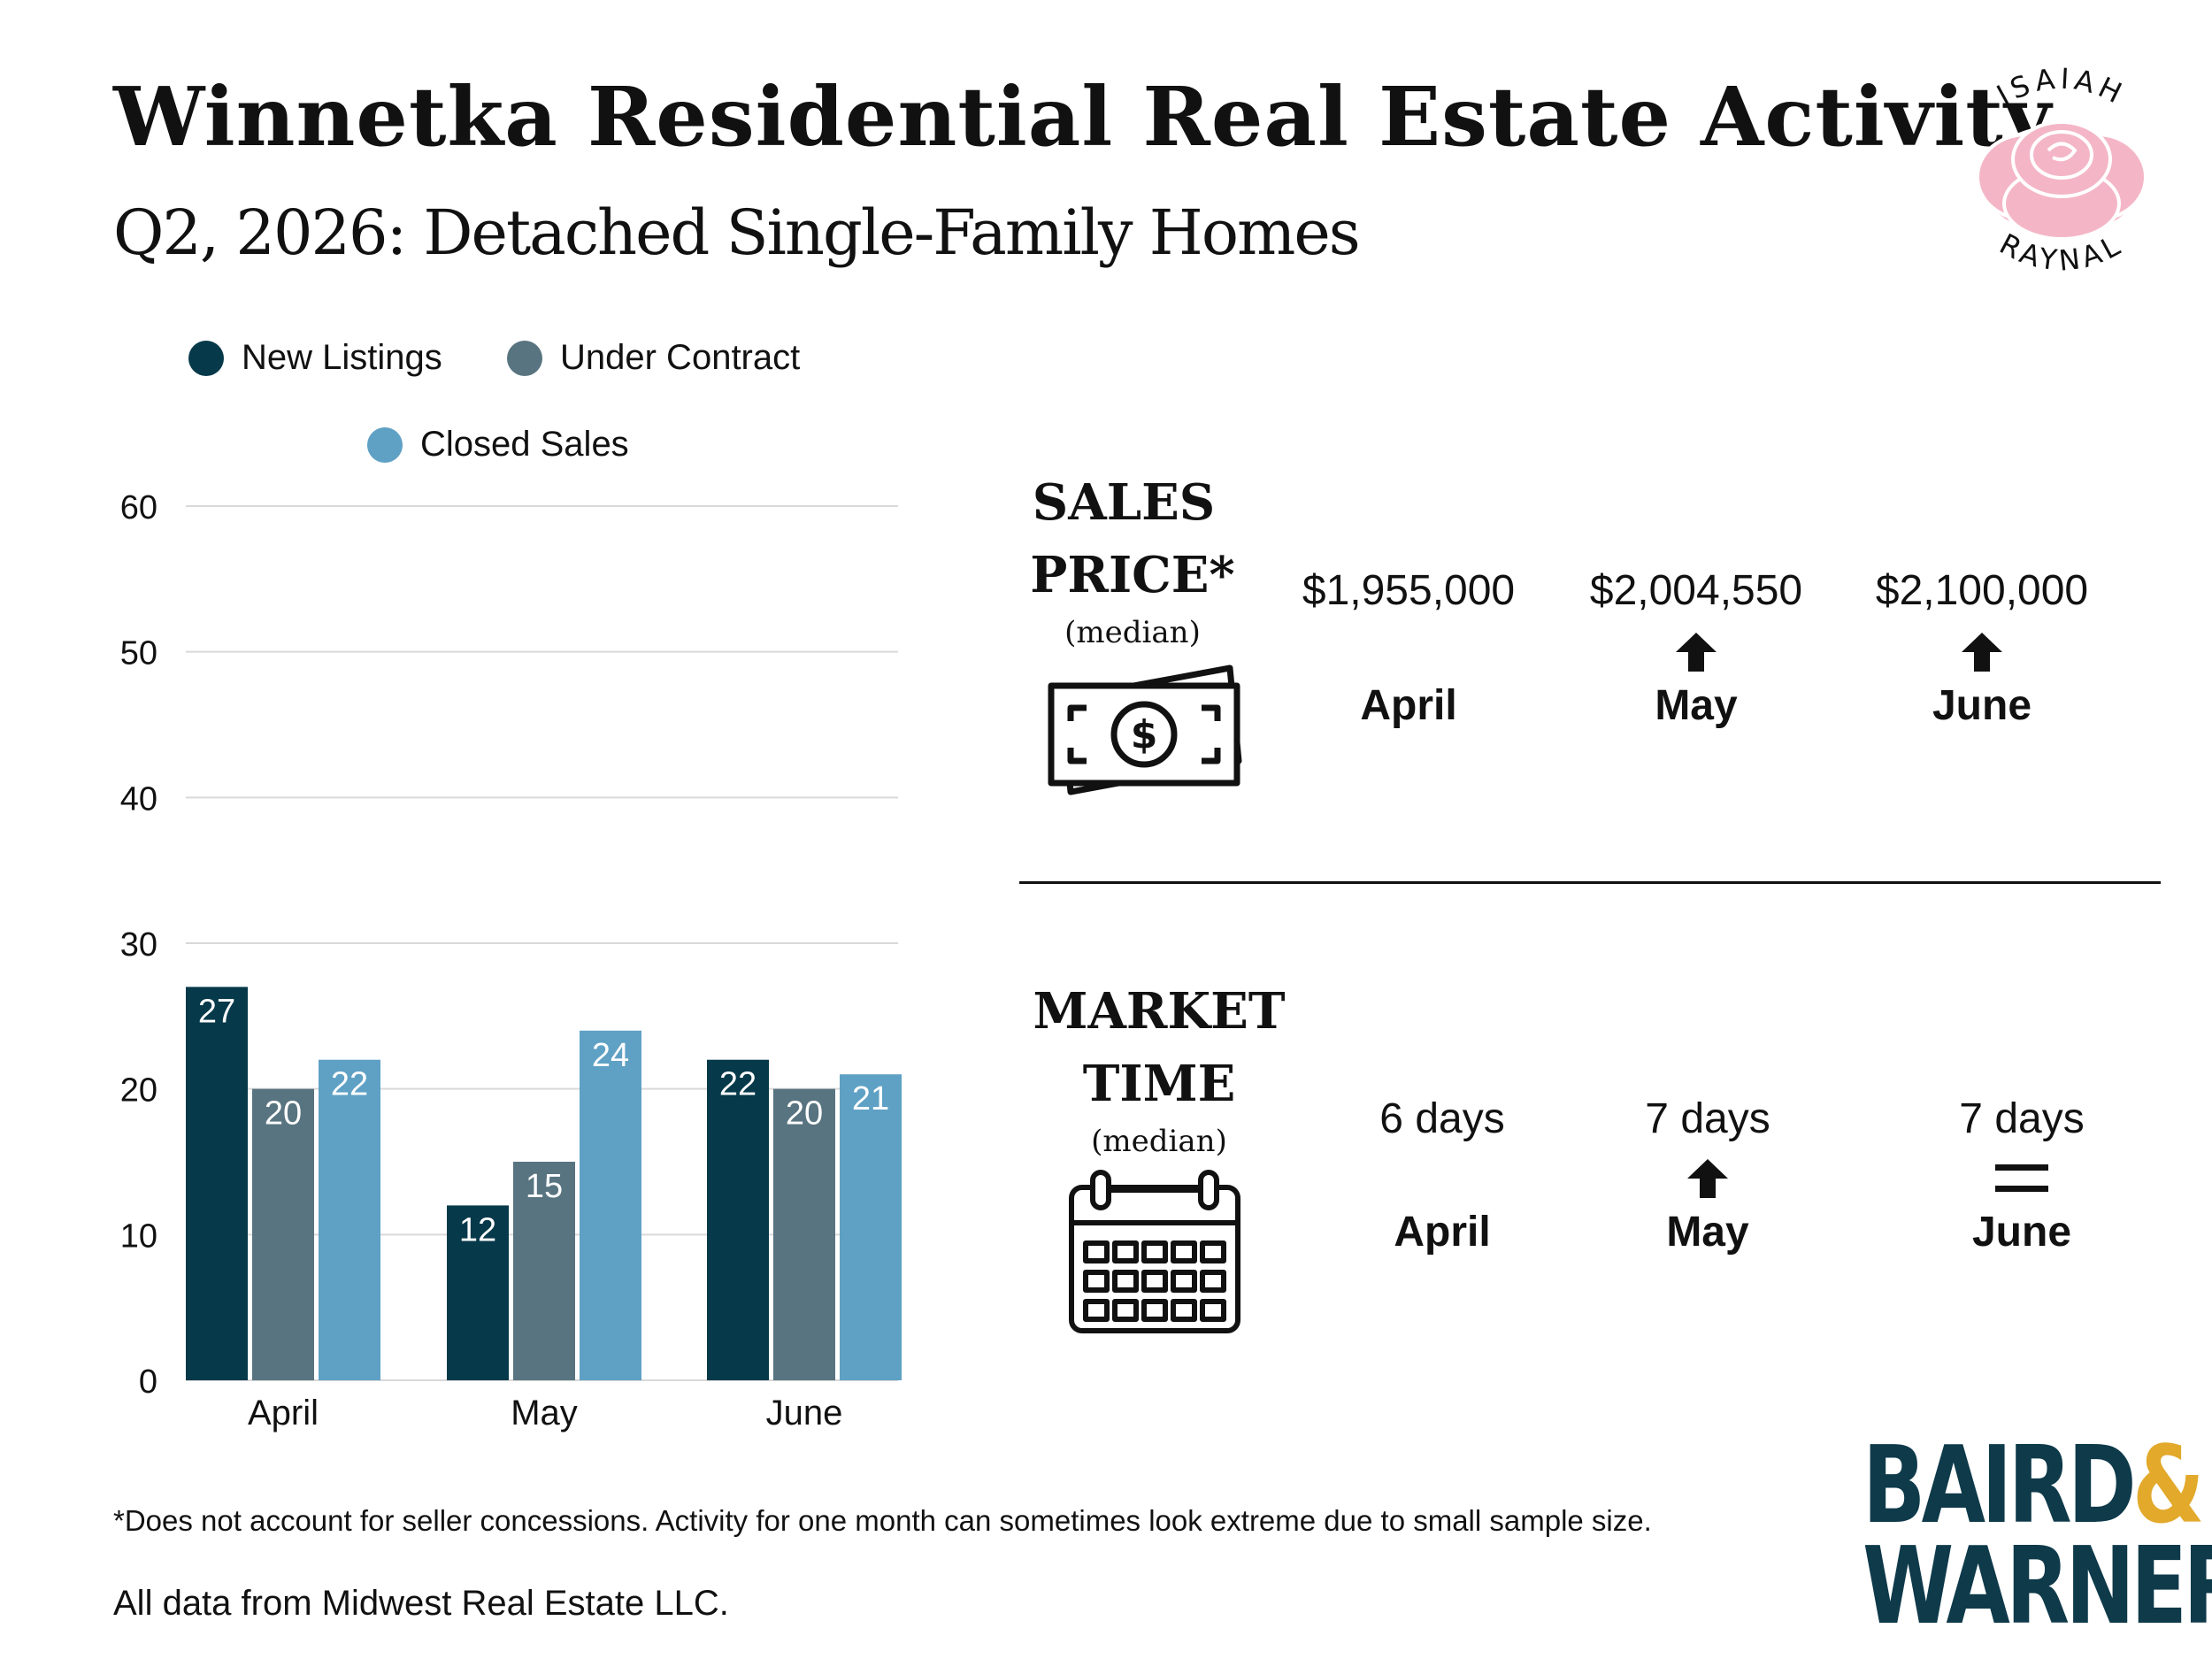 The height and width of the screenshot is (1659, 2212). Describe the element at coordinates (283, 1234) in the screenshot. I see `bar-under-contract-april` at that location.